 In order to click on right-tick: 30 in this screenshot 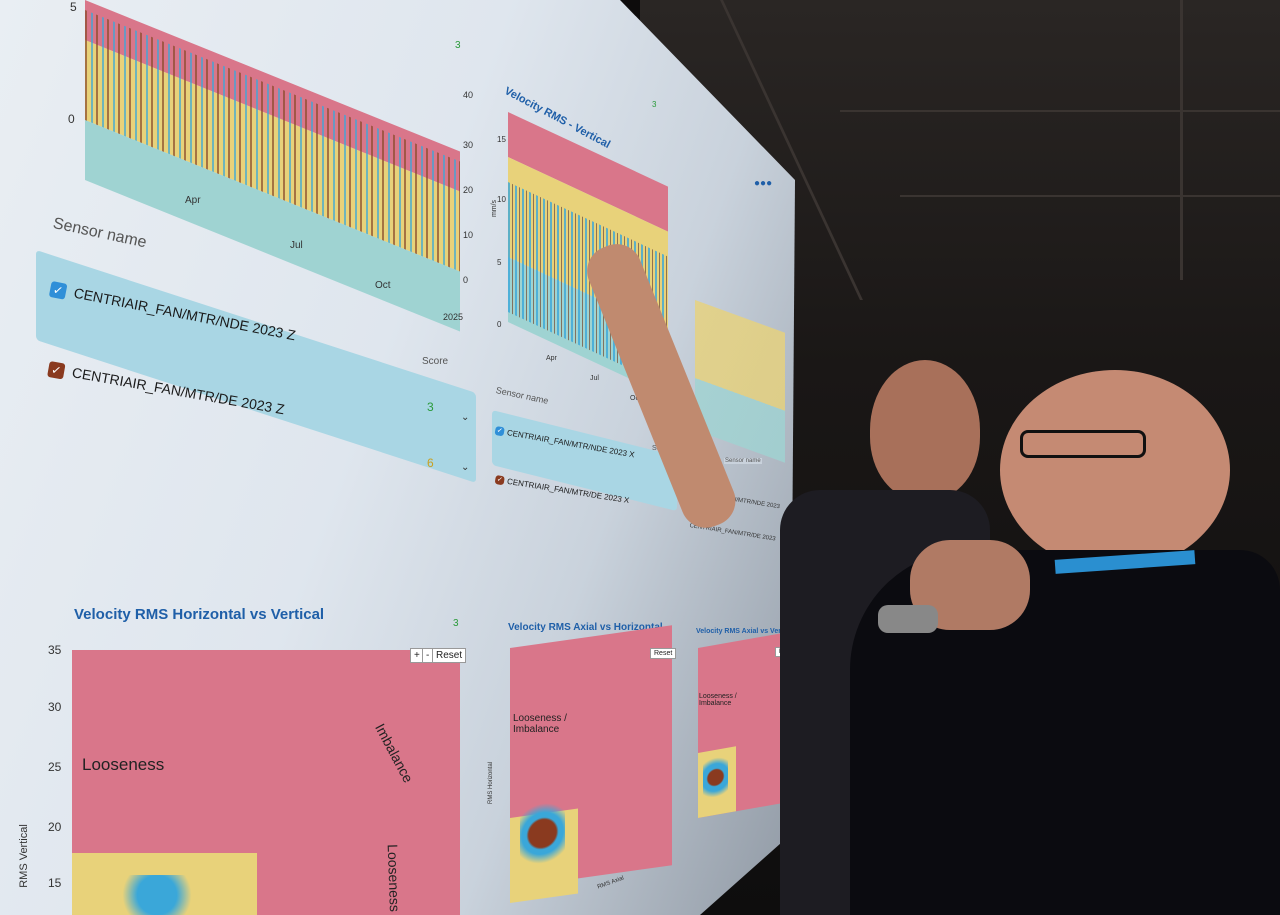, I will do `click(468, 145)`.